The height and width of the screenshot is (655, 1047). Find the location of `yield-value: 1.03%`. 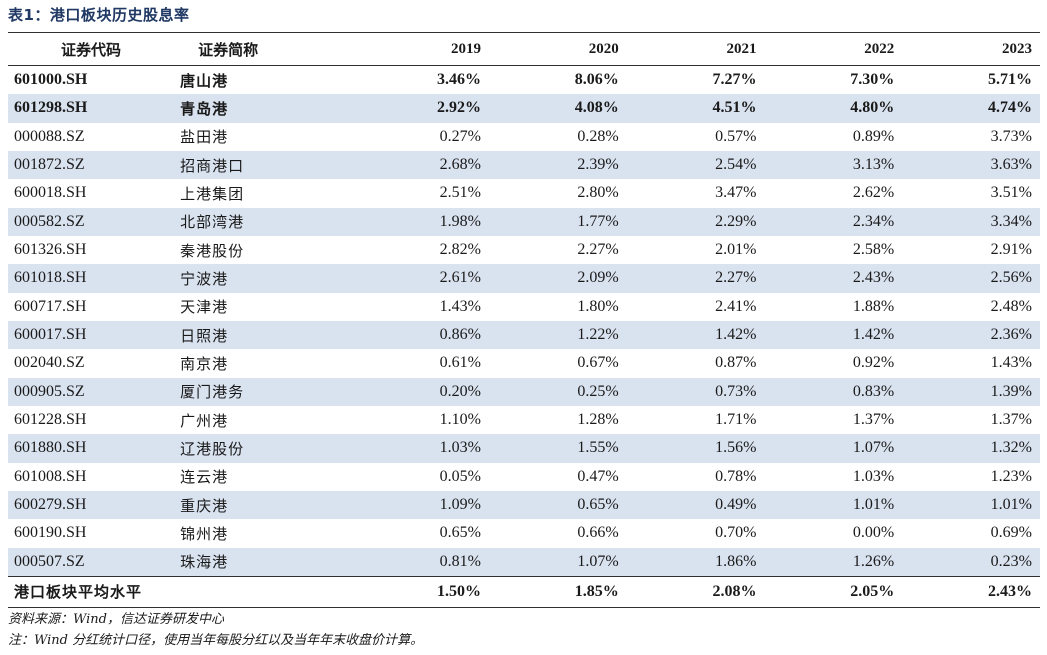

yield-value: 1.03% is located at coordinates (873, 476).